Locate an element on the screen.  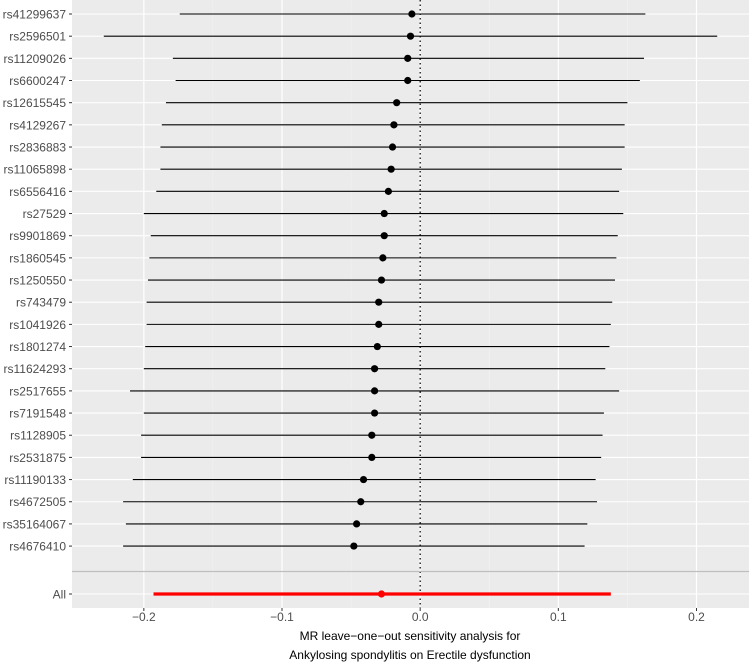
point-rs1860545 is located at coordinates (383, 258).